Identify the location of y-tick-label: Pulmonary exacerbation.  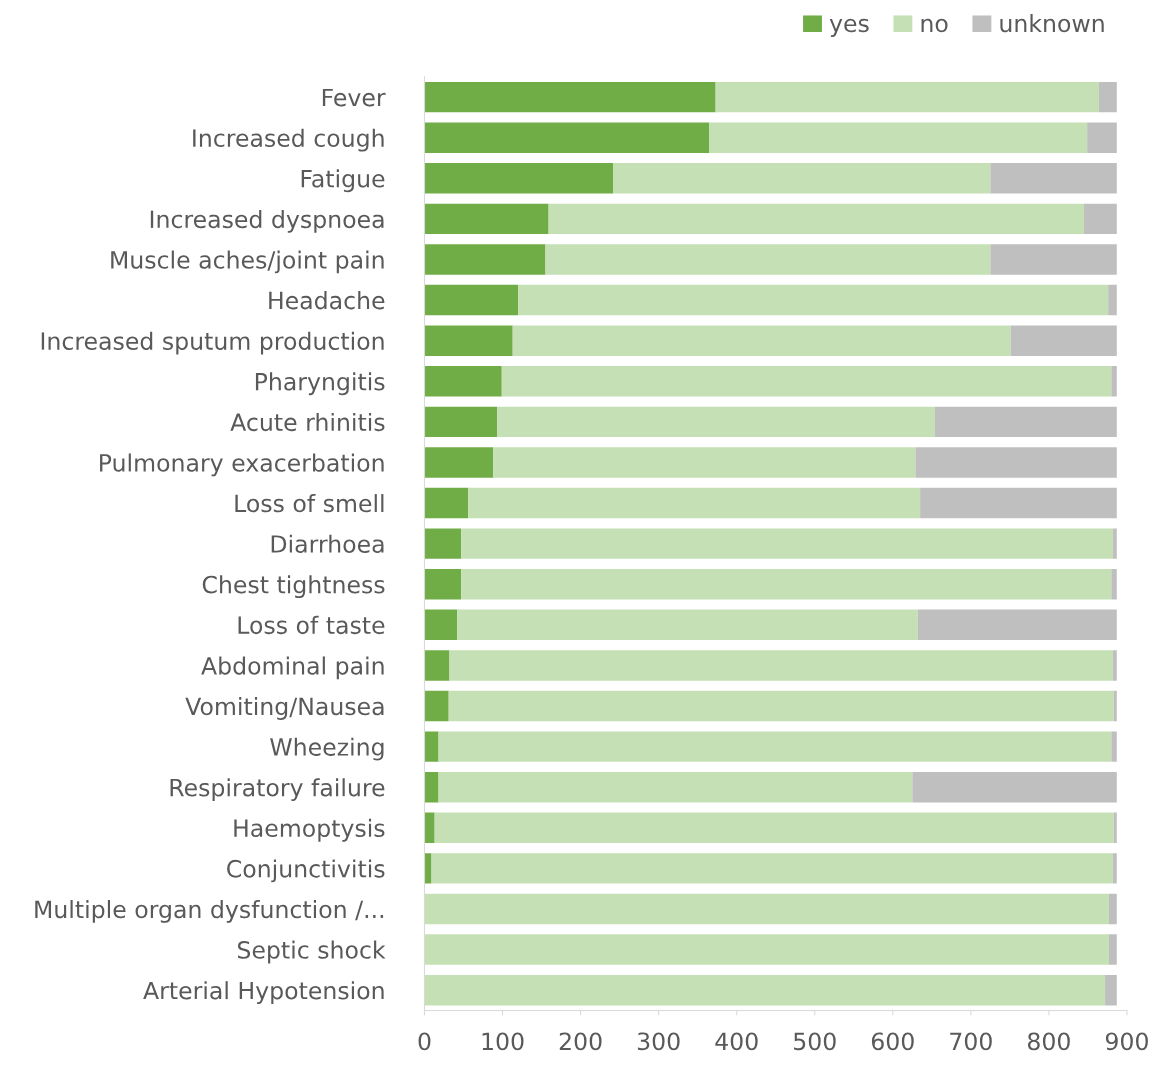
(242, 465).